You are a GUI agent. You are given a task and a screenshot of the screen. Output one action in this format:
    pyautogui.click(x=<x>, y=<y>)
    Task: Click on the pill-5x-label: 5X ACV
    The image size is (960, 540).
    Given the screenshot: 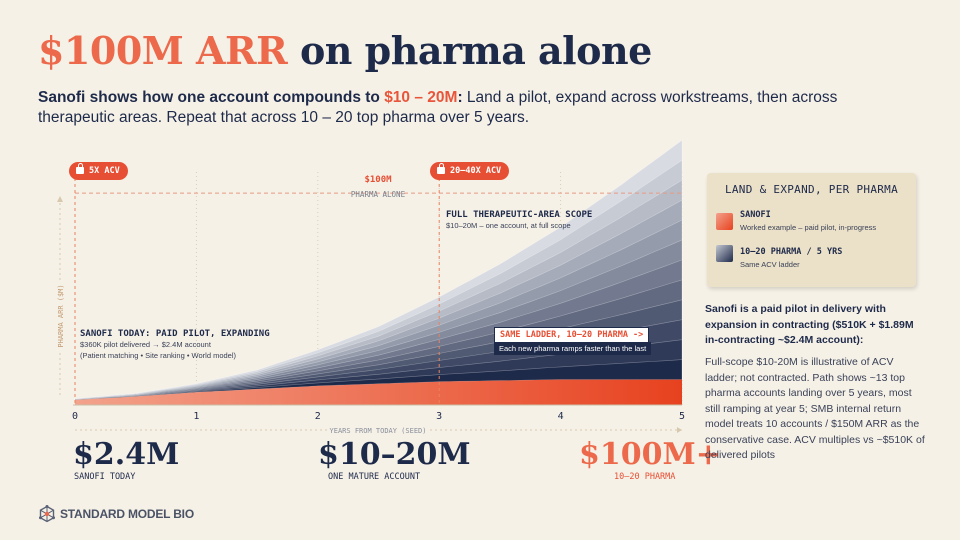 What is the action you would take?
    pyautogui.click(x=104, y=171)
    